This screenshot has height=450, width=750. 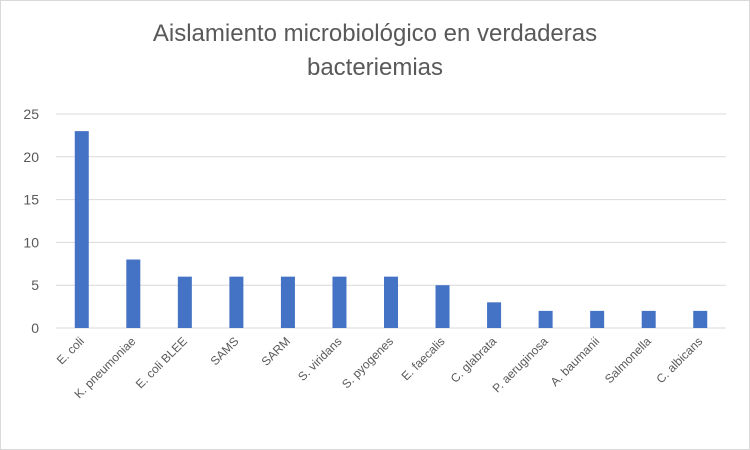 What do you see at coordinates (628, 360) in the screenshot?
I see `x-category-label: Salmonella` at bounding box center [628, 360].